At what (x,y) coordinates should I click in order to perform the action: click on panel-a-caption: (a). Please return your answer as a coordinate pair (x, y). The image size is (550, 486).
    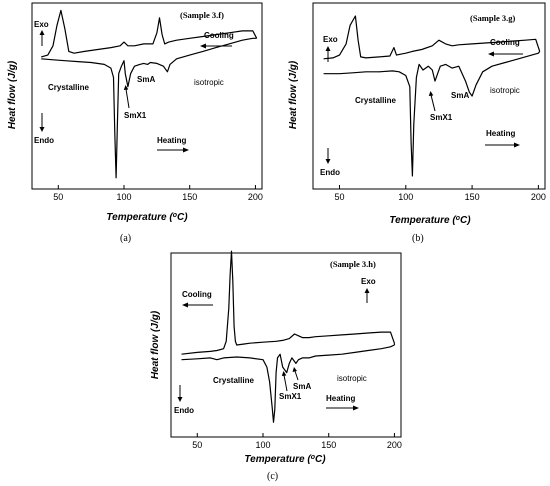
    Looking at the image, I should click on (125, 238).